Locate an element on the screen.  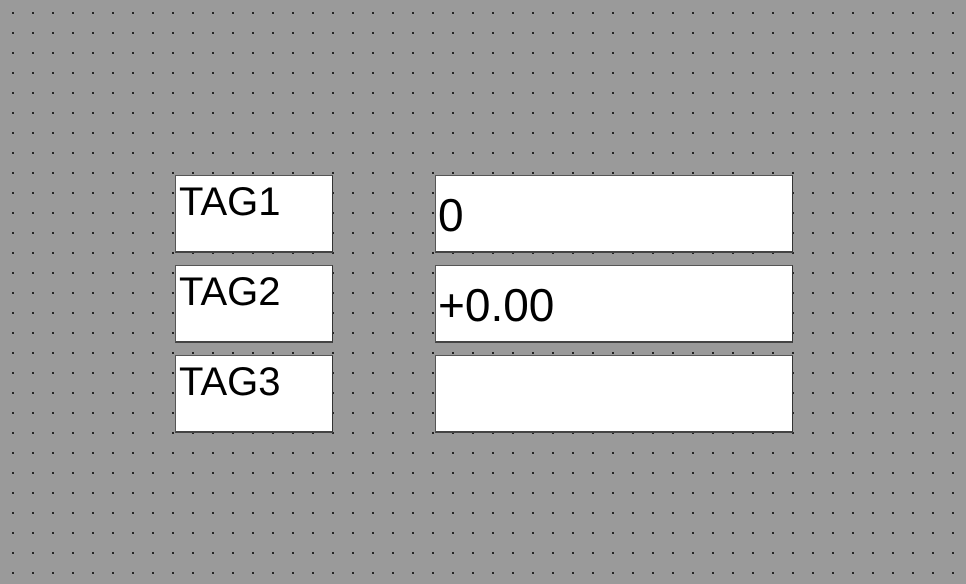
tag-value-field-1: 0 is located at coordinates (614, 214).